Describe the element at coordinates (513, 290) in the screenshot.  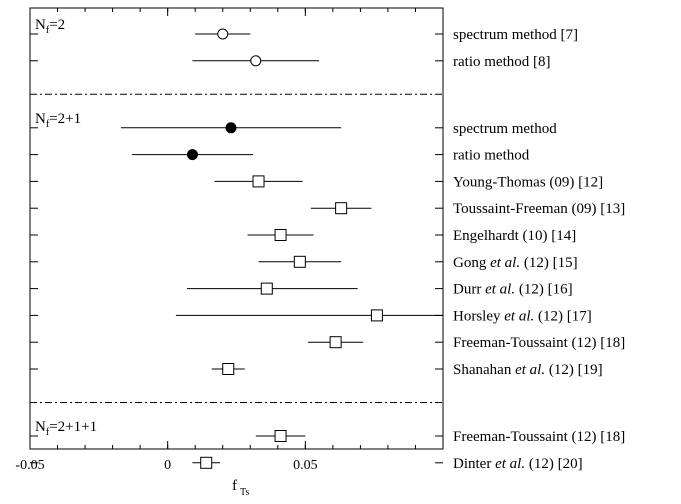
I see `row-label: Durr et al. (12) [16]` at that location.